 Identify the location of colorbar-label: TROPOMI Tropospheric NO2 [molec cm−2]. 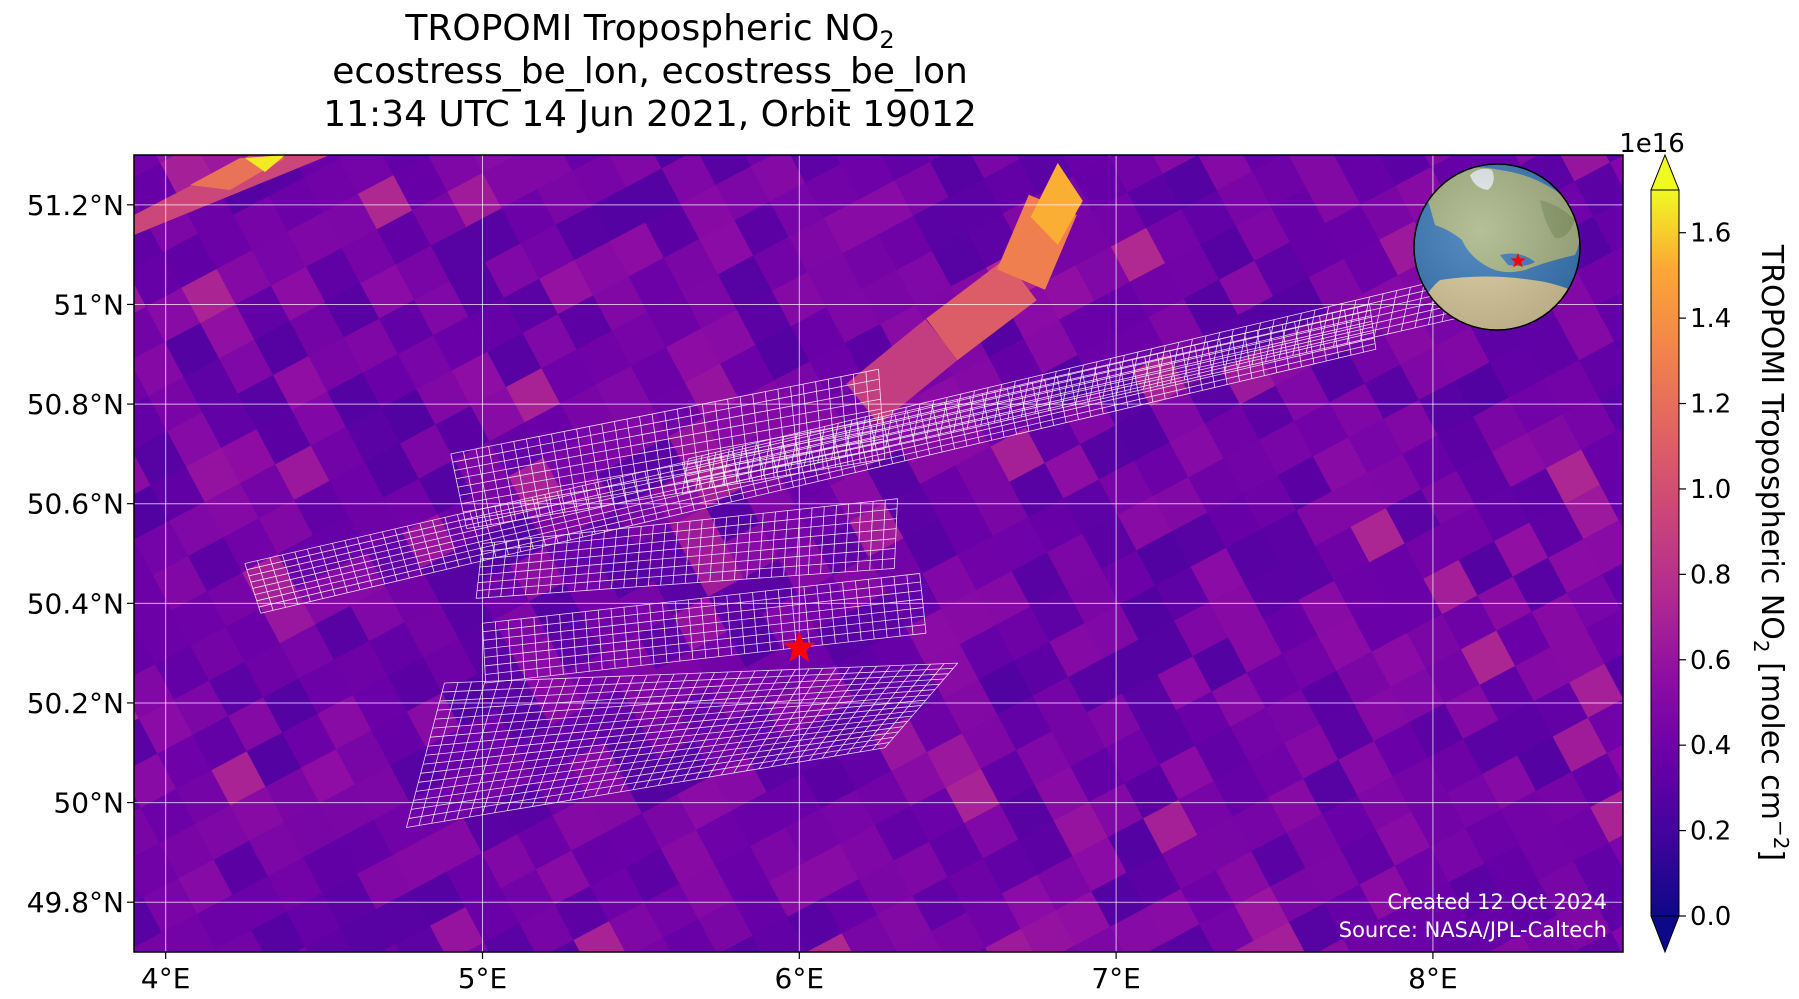
(1771, 552).